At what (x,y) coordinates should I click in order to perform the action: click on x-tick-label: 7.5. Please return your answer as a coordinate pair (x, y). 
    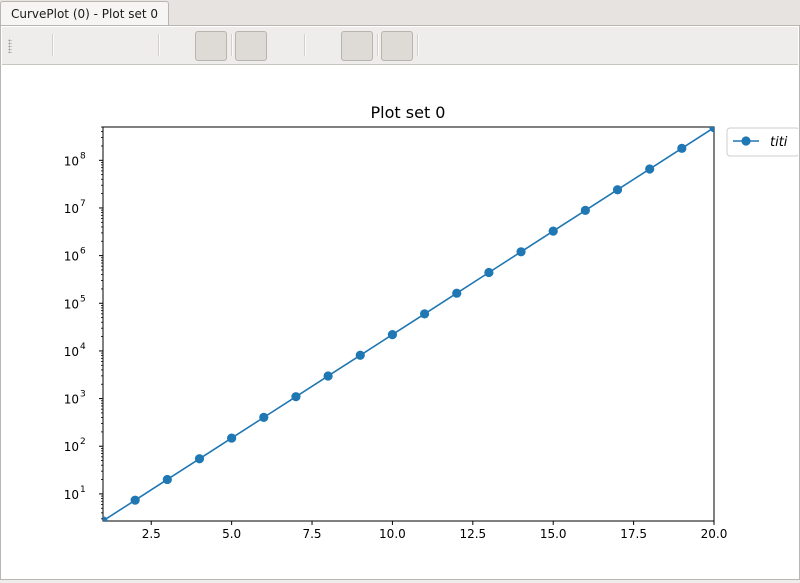
    Looking at the image, I should click on (311, 534).